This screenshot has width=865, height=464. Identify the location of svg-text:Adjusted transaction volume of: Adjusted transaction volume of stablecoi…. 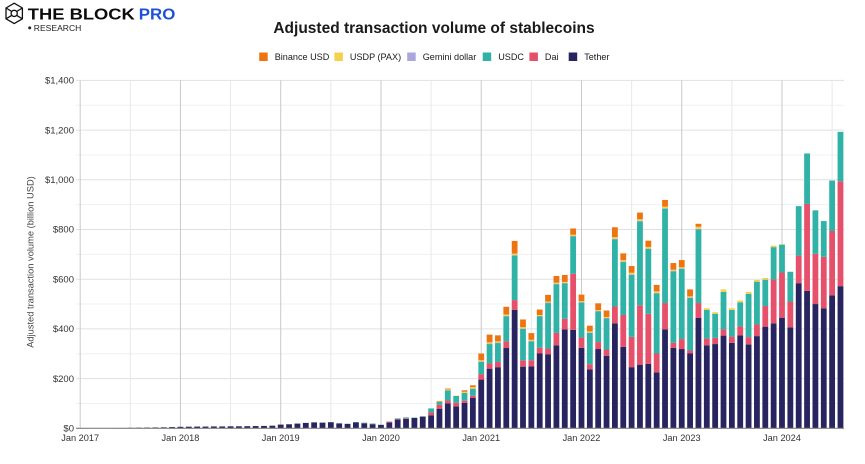
(433, 28).